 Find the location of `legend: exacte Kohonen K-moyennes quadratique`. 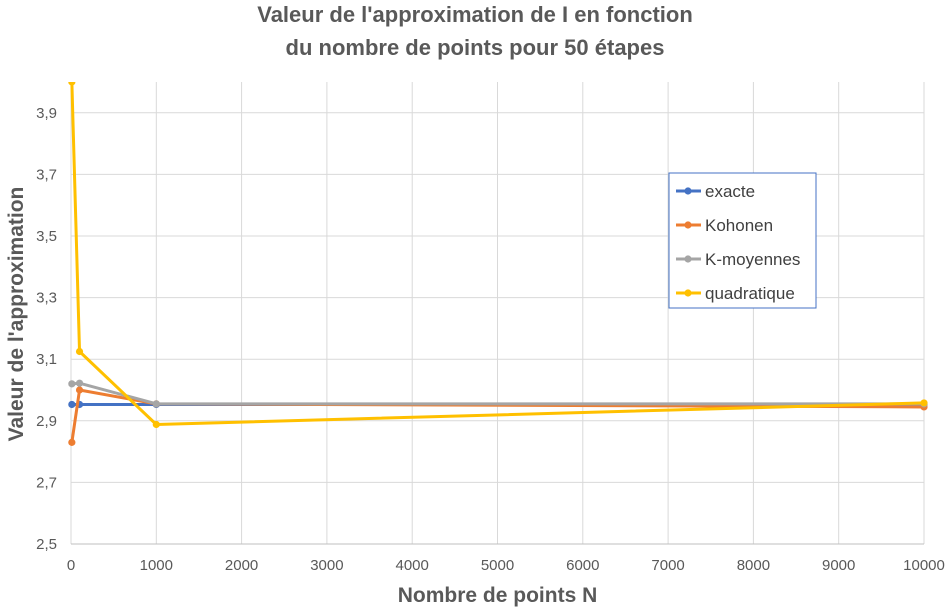

legend: exacte Kohonen K-moyennes quadratique is located at coordinates (742, 240).